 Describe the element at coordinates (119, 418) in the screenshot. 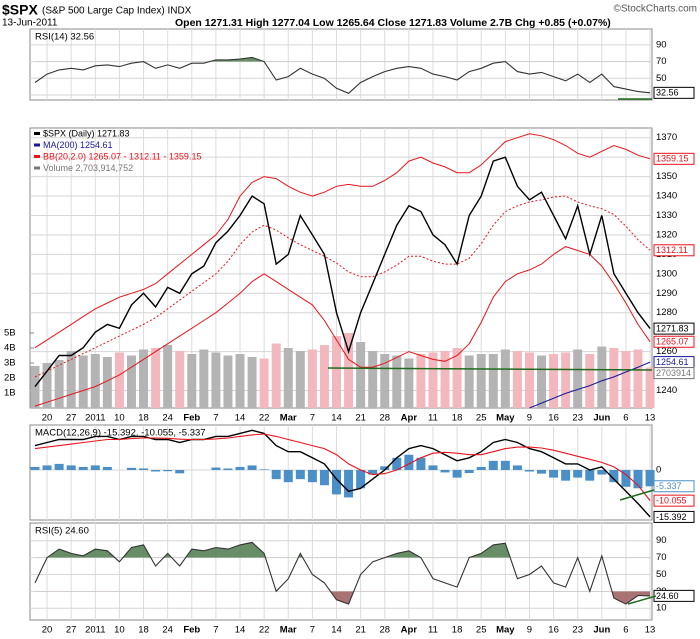

I see `x-tick-label: 10` at that location.